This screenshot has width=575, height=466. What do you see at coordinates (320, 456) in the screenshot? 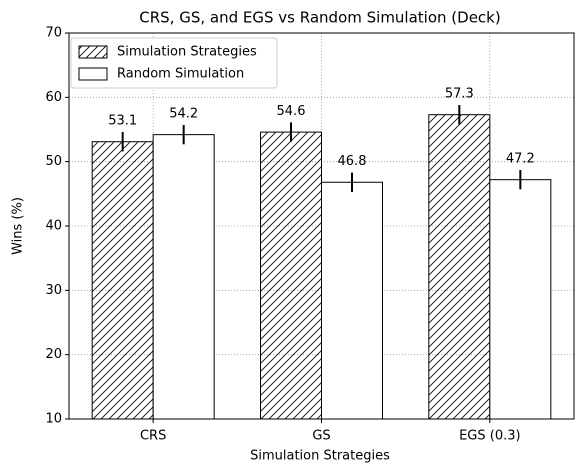
I see `x-axis-label: Simulation Strategies` at bounding box center [320, 456].